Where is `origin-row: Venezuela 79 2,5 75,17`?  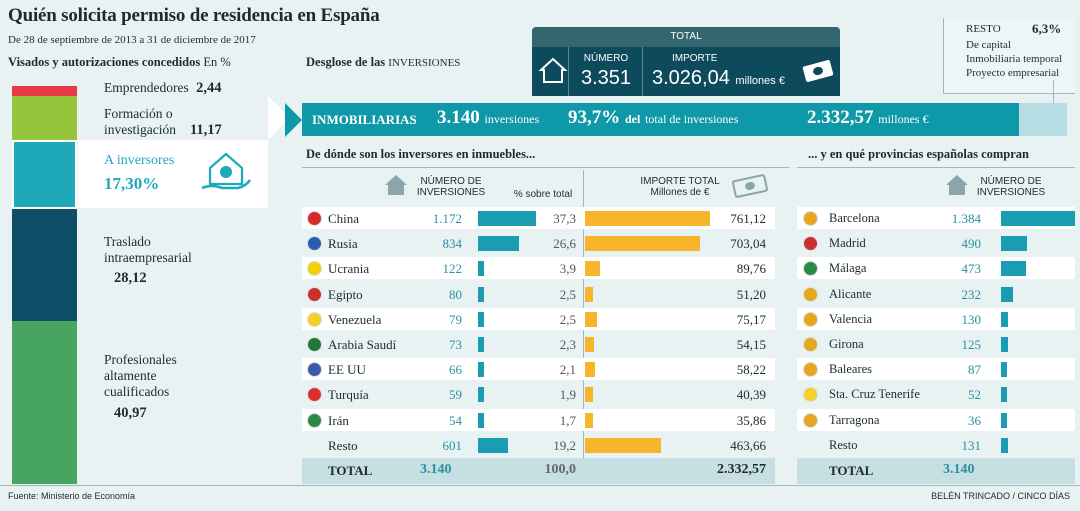 origin-row: Venezuela 79 2,5 75,17 is located at coordinates (538, 318).